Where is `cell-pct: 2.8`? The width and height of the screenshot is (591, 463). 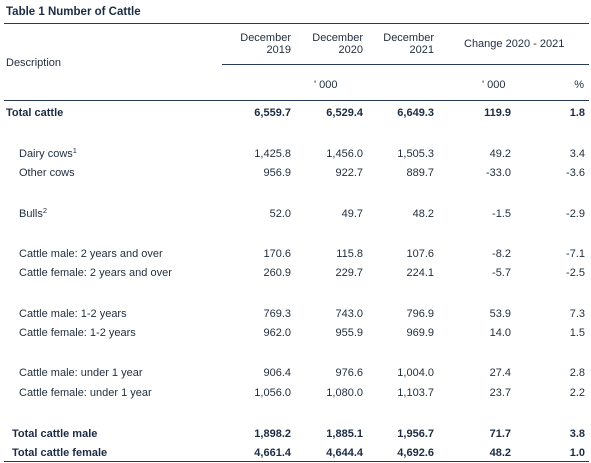 cell-pct: 2.8 is located at coordinates (577, 373).